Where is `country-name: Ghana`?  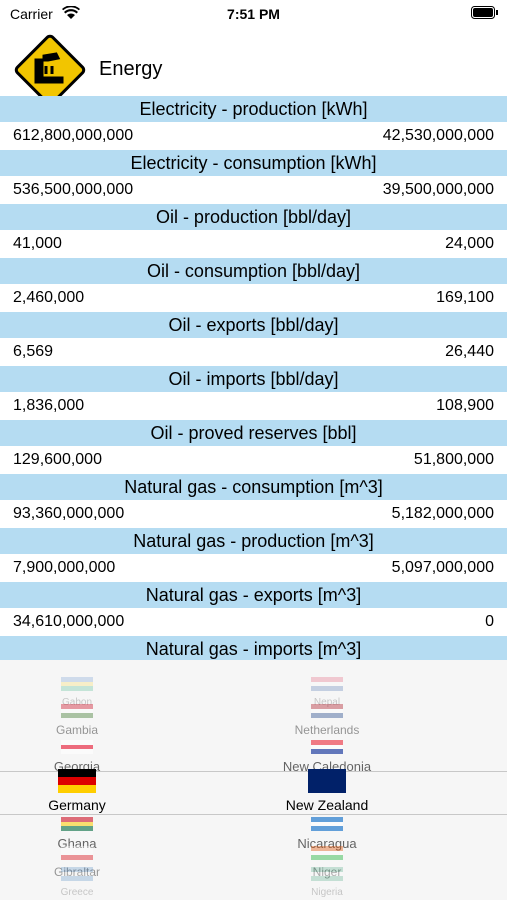
country-name: Ghana is located at coordinates (77, 843).